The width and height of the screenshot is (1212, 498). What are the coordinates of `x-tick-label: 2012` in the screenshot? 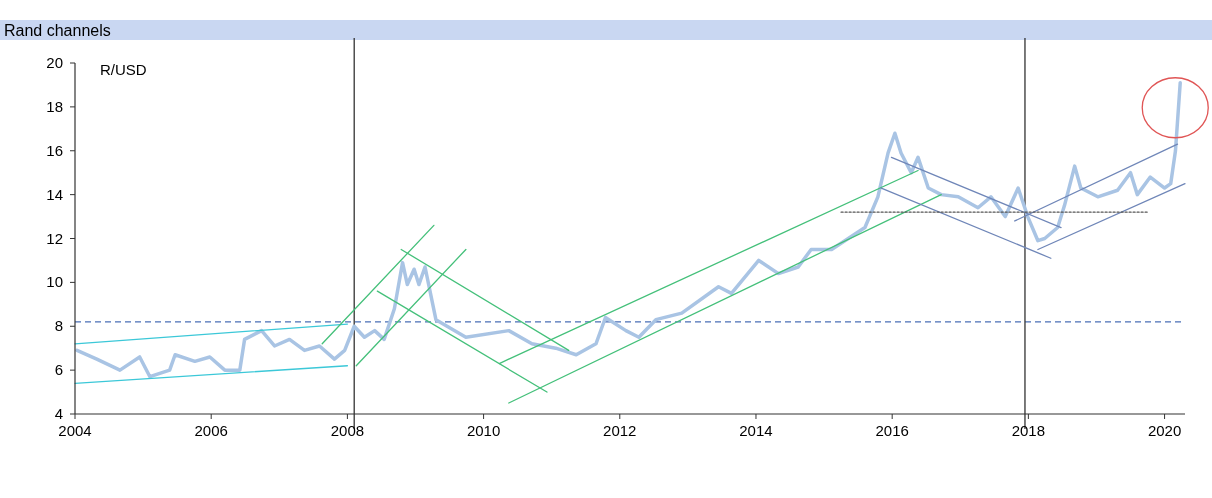 It's located at (620, 430).